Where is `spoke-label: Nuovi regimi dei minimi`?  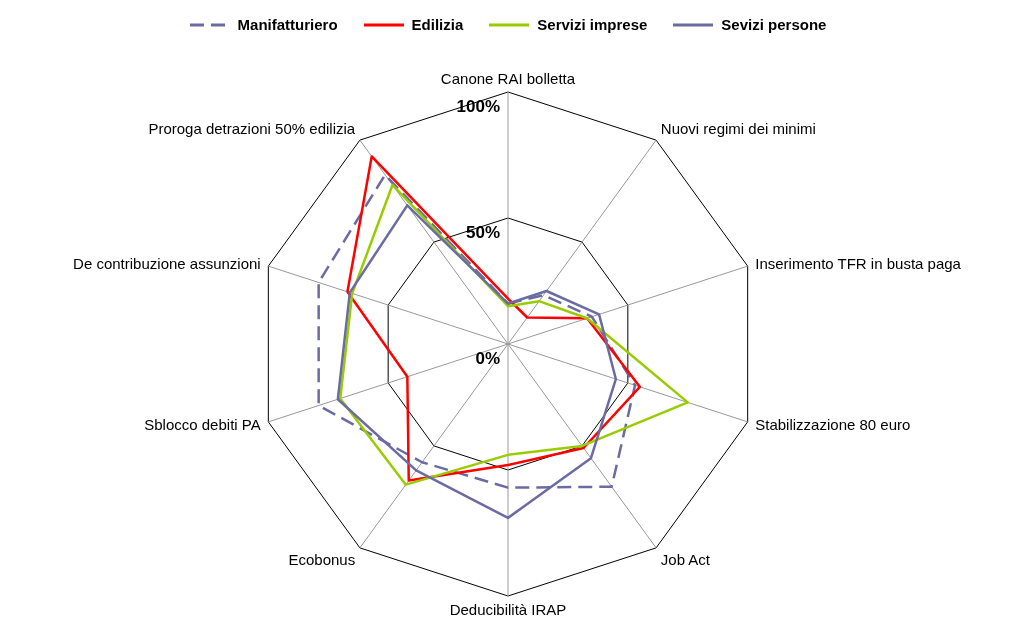
spoke-label: Nuovi regimi dei minimi is located at coordinates (738, 128).